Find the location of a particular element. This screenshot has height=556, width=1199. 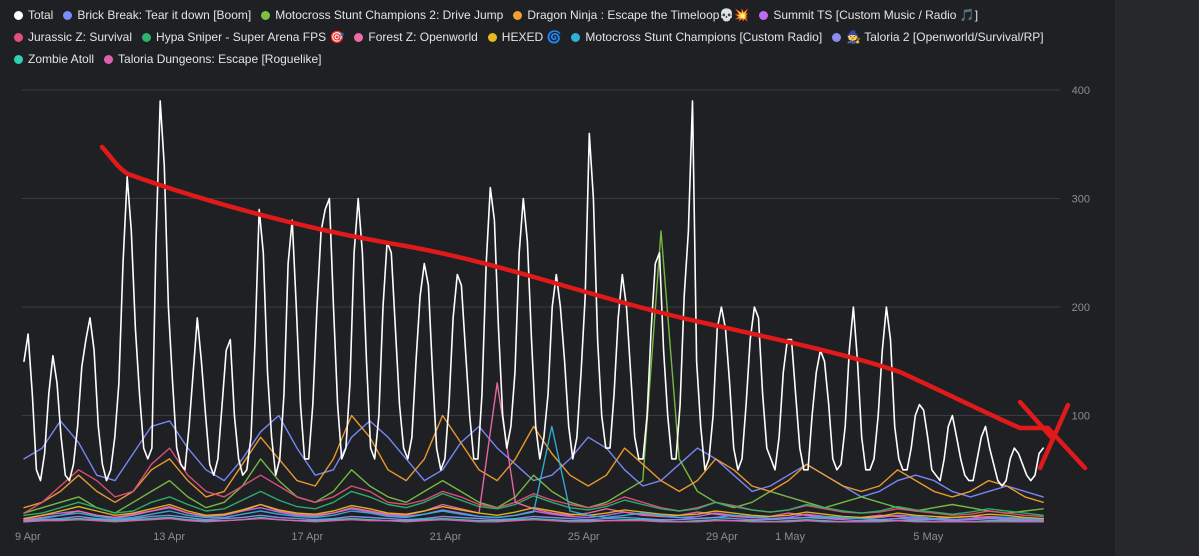

legend-label: HEXED 🌀 is located at coordinates (531, 37).